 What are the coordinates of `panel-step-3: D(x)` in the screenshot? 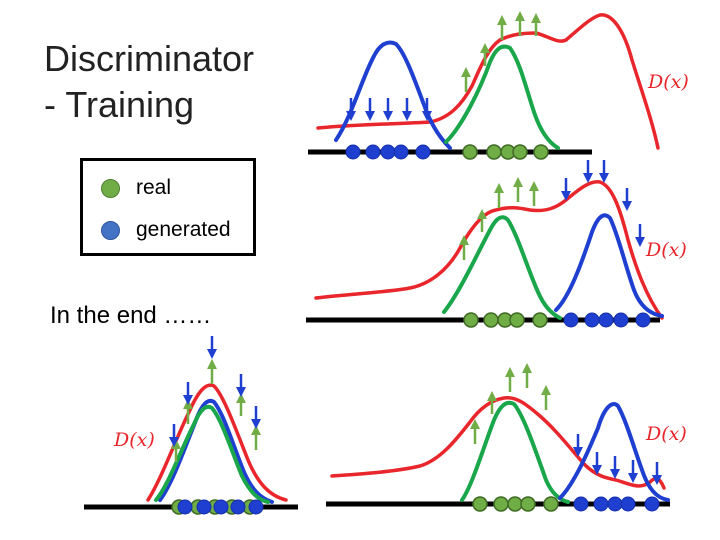 It's located at (506, 437).